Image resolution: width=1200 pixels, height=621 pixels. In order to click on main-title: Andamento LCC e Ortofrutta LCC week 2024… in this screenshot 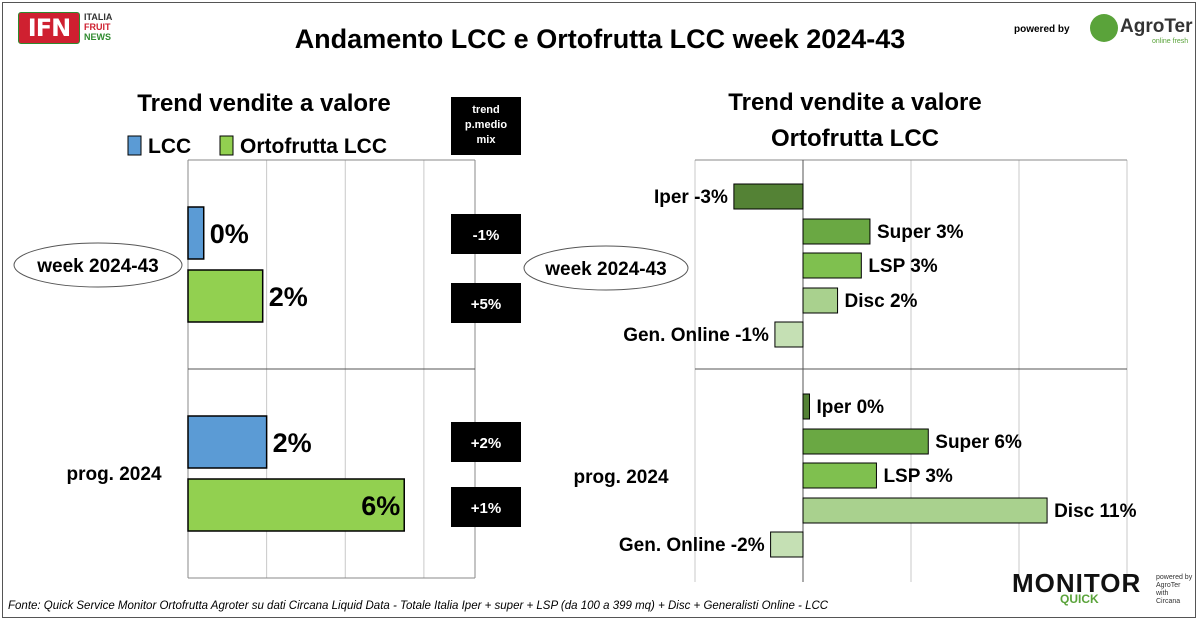, I will do `click(600, 39)`.